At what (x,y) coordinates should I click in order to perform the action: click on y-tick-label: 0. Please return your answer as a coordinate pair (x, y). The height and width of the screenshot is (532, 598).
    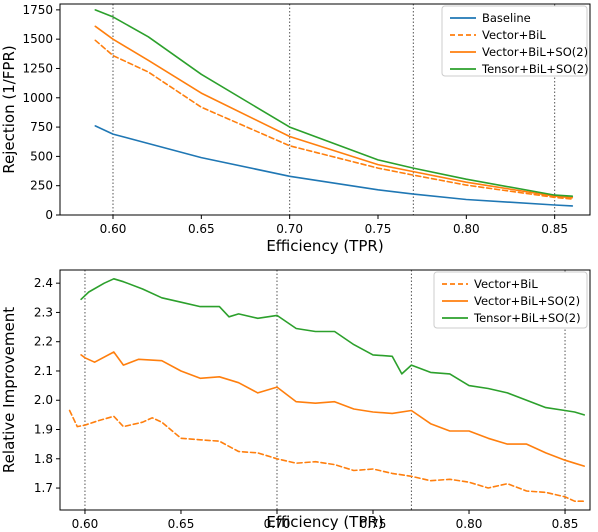
    Looking at the image, I should click on (49, 215).